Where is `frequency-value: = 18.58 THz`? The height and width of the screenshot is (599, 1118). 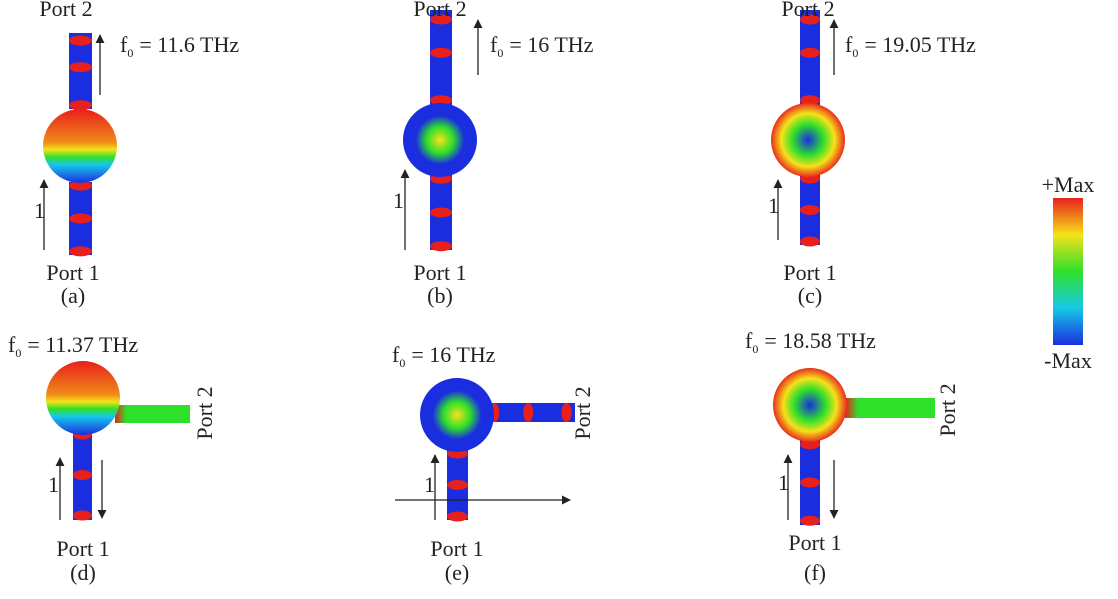 frequency-value: = 18.58 THz is located at coordinates (820, 340).